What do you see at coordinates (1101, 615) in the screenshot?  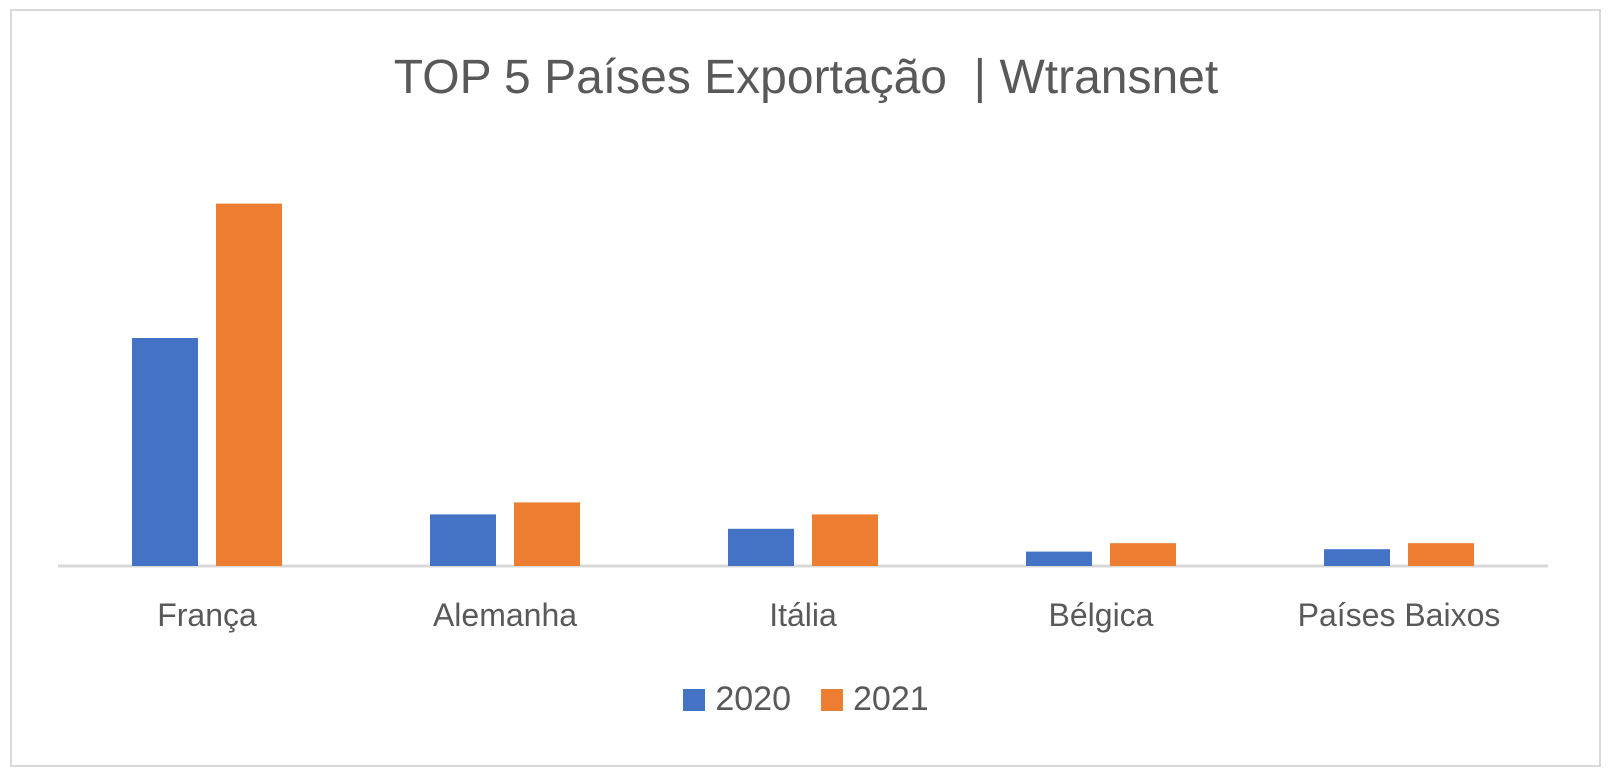 I see `x-tick-label: Bélgica` at bounding box center [1101, 615].